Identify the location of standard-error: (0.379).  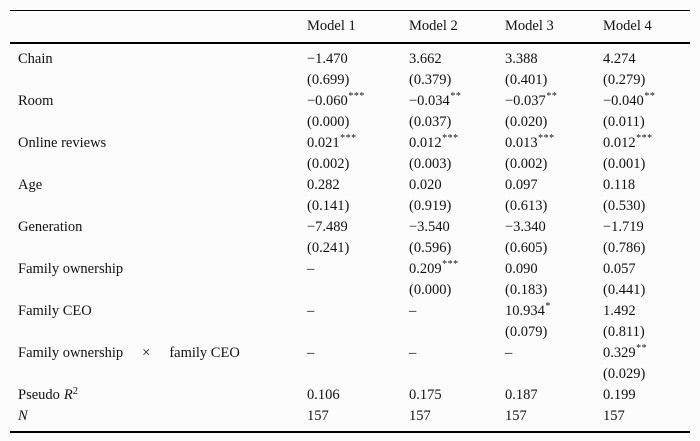
(430, 80).